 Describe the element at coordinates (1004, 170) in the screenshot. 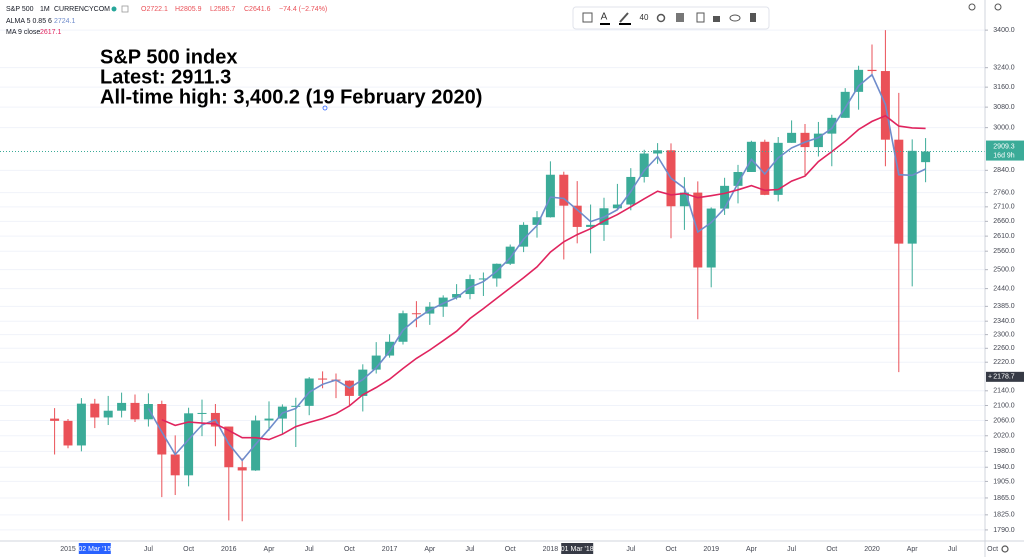

I see `y-tick-label: 2840.0` at that location.